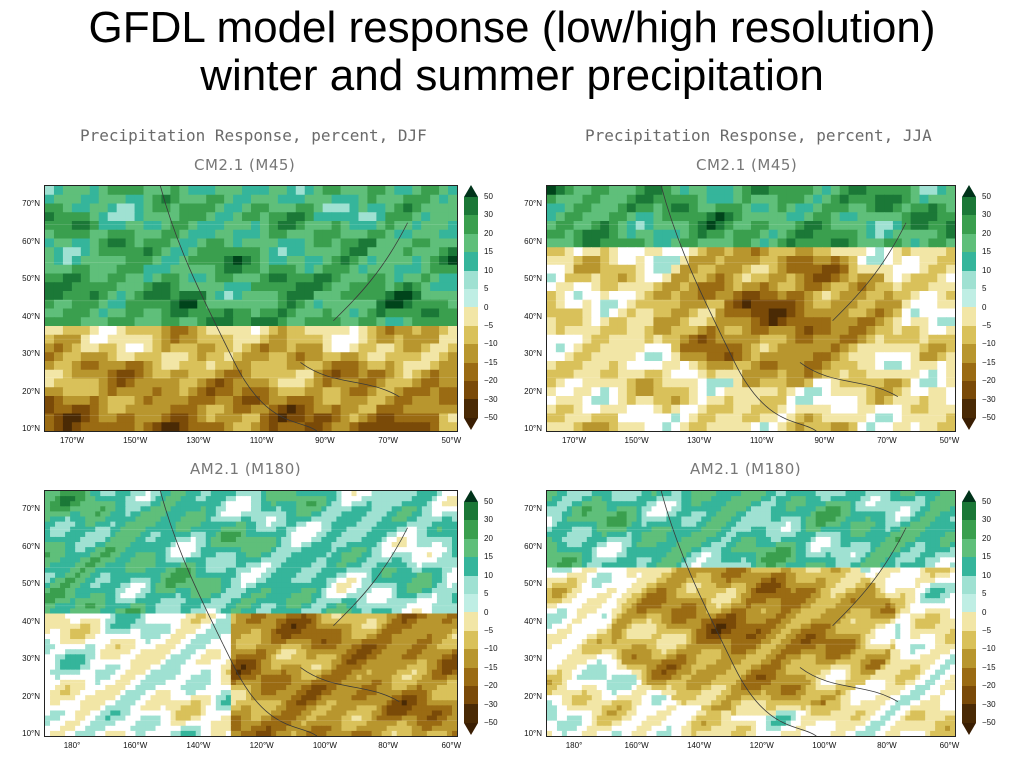 Image resolution: width=1024 pixels, height=768 pixels. Describe the element at coordinates (491, 722) in the screenshot. I see `colorbar-label: −50` at that location.